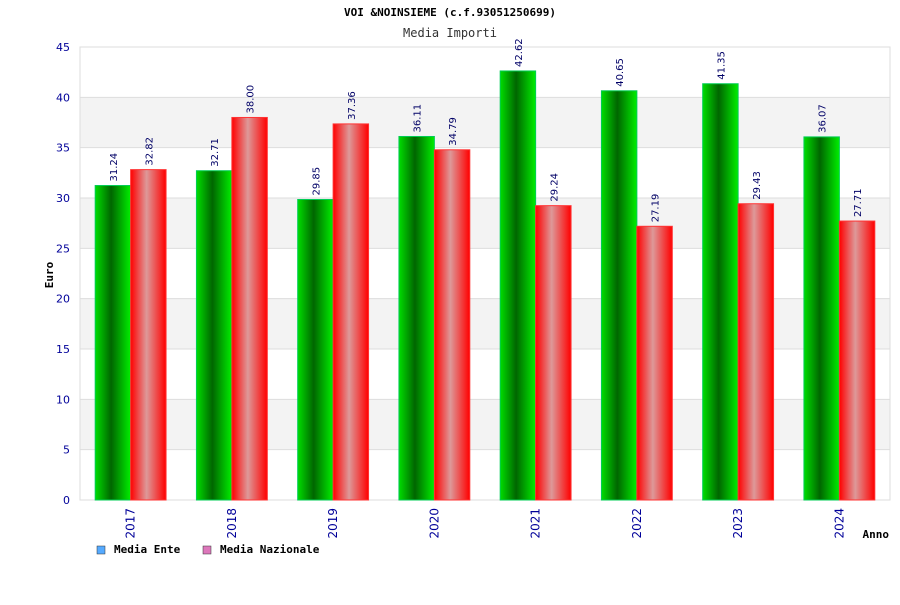 Image resolution: width=900 pixels, height=605 pixels. What do you see at coordinates (519, 52) in the screenshot?
I see `bar-value-label: 42.62` at bounding box center [519, 52].